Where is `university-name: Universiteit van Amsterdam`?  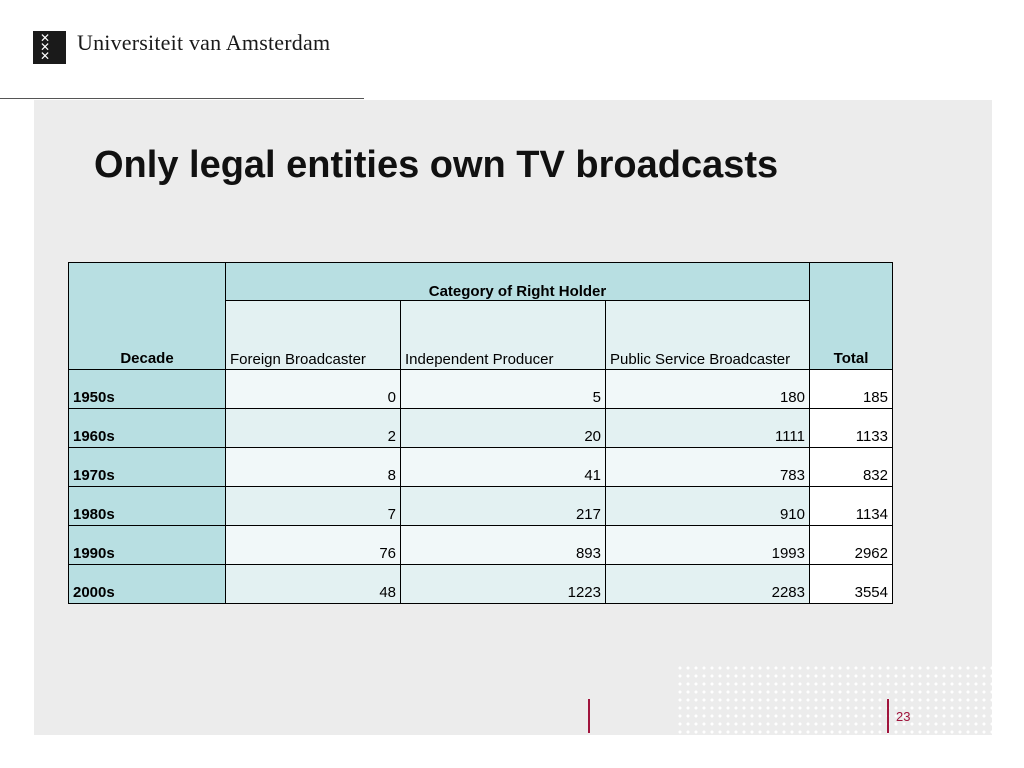
university-name: Universiteit van Amsterdam is located at coordinates (204, 42).